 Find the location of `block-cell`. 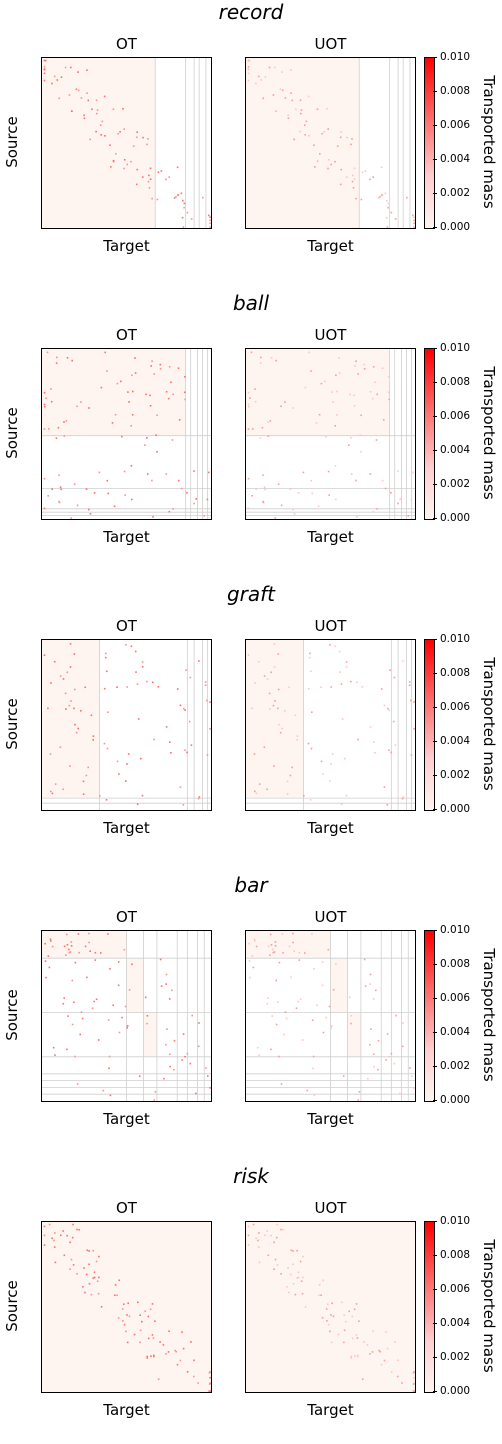

block-cell is located at coordinates (126, 1307).